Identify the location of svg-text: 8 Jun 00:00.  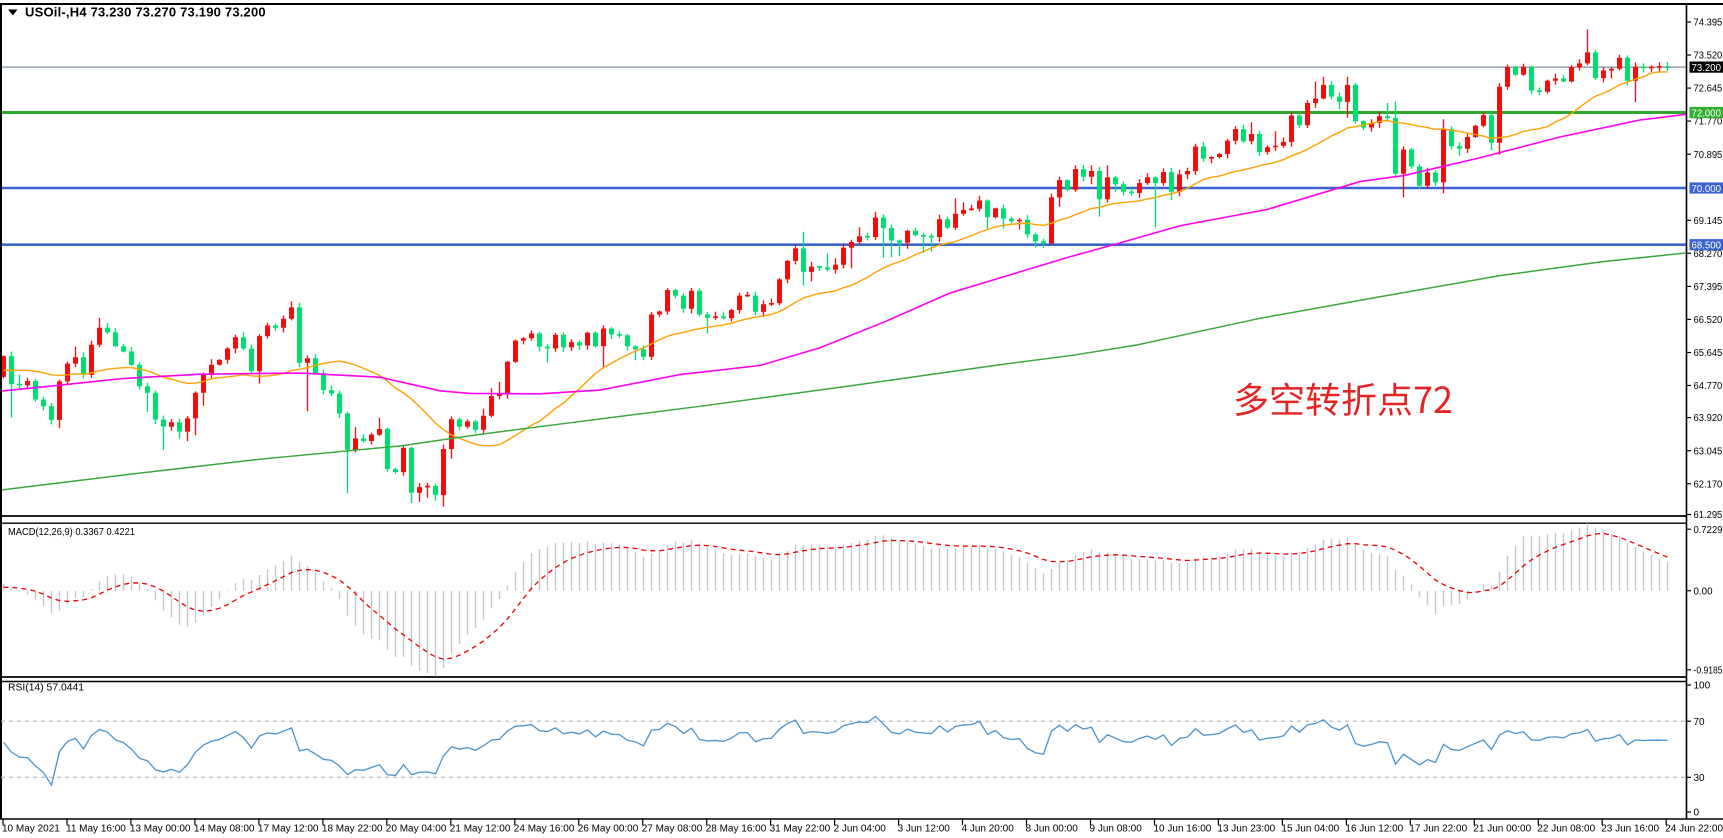
(1052, 829).